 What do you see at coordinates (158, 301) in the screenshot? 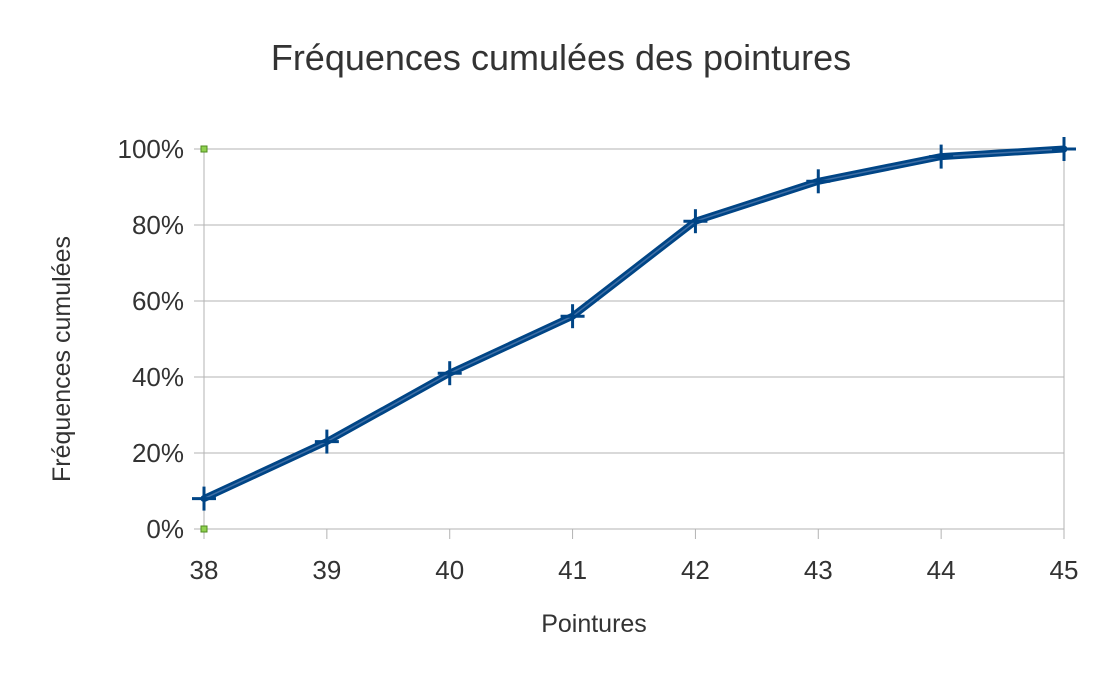
I see `y-tick-label: 60%` at bounding box center [158, 301].